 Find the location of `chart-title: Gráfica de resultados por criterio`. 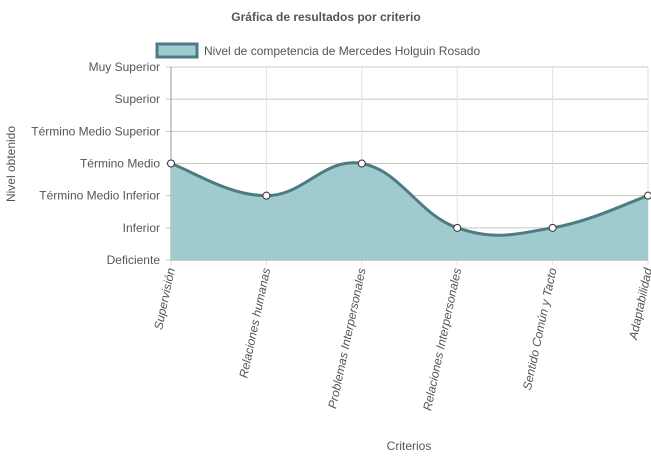

chart-title: Gráfica de resultados por criterio is located at coordinates (325, 17).